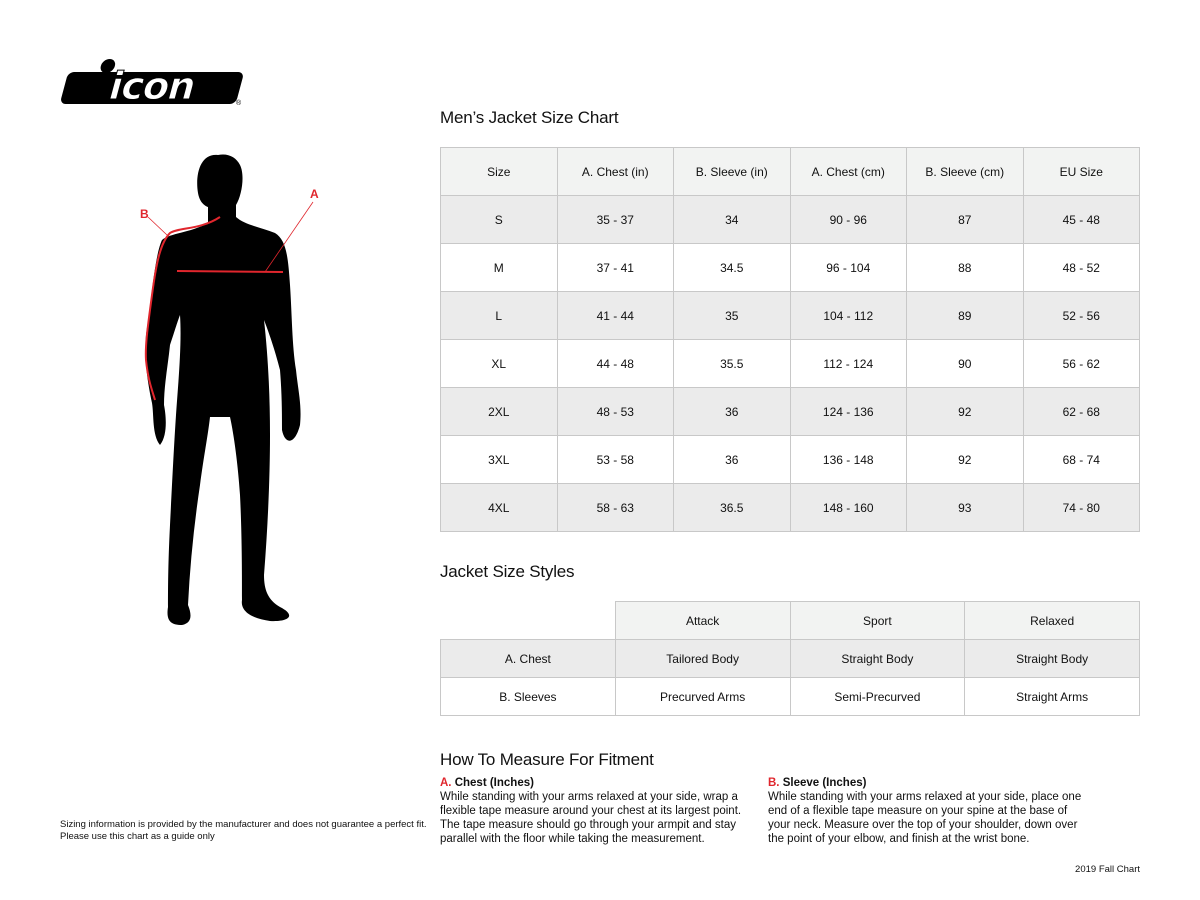  What do you see at coordinates (144, 214) in the screenshot?
I see `label-b: B` at bounding box center [144, 214].